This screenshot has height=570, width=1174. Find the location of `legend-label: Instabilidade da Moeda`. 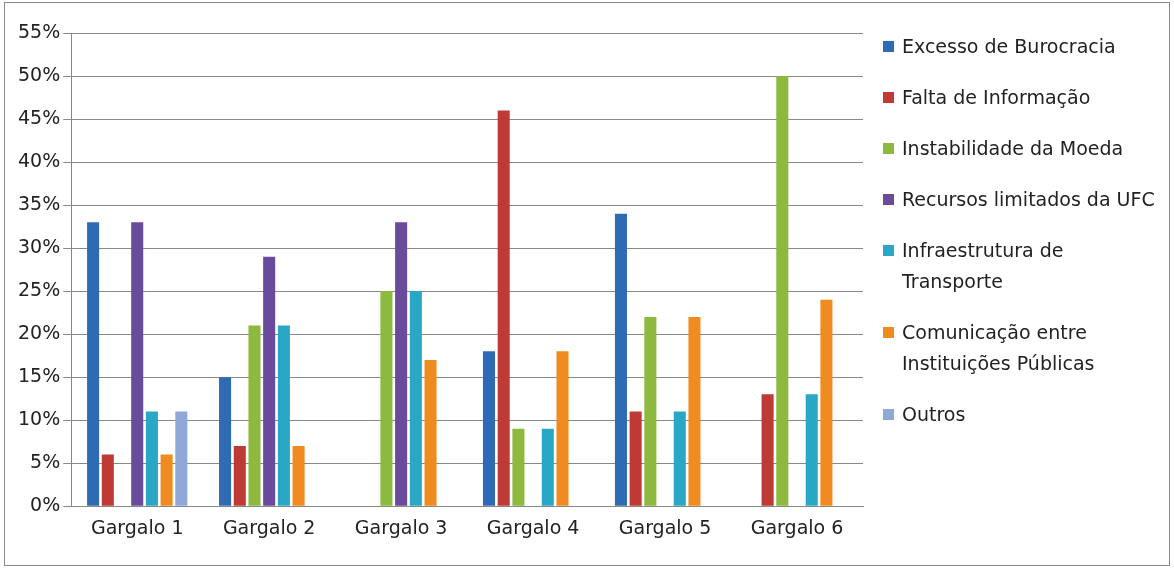

legend-label: Instabilidade da Moeda is located at coordinates (1013, 148).